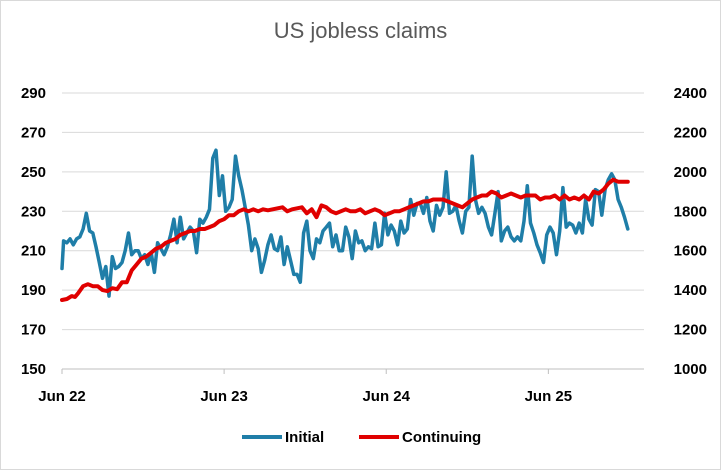  What do you see at coordinates (33, 251) in the screenshot?
I see `y-left-tick-label: 210` at bounding box center [33, 251].